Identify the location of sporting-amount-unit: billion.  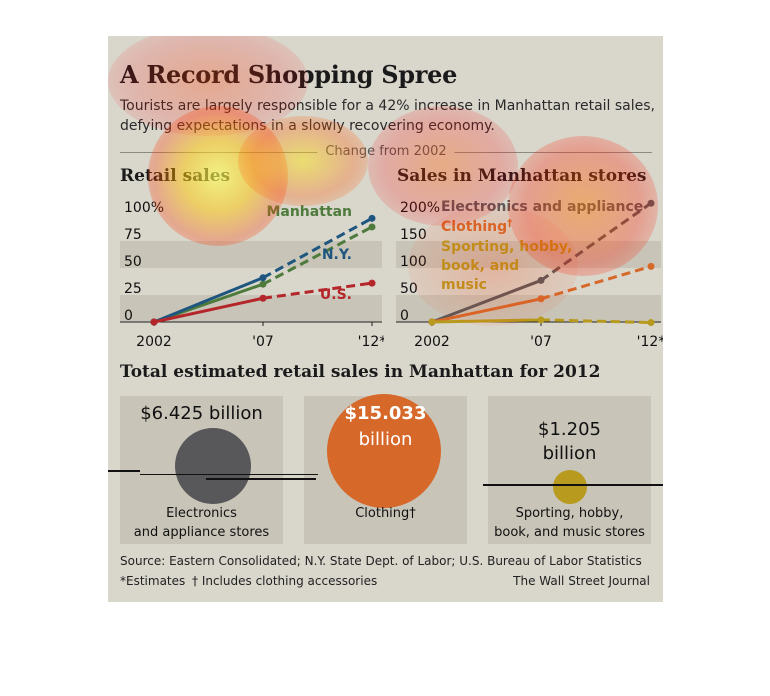
(569, 453).